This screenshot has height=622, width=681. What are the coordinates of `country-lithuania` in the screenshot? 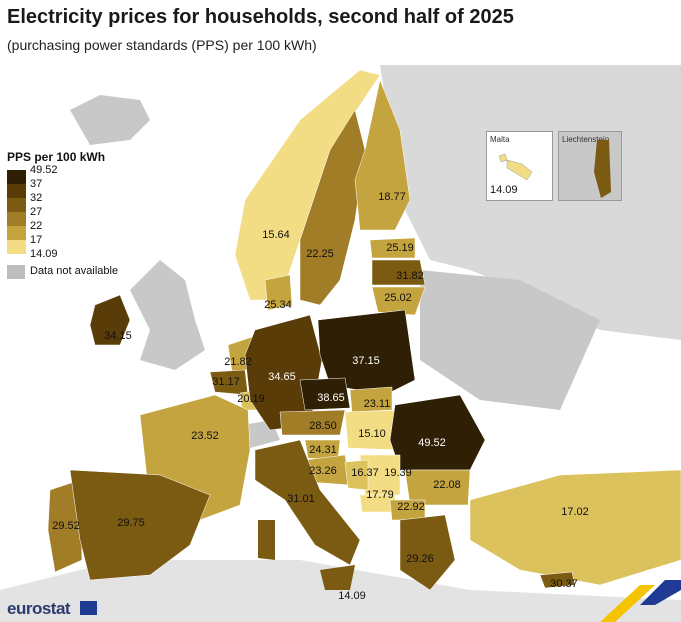 It's located at (398, 301).